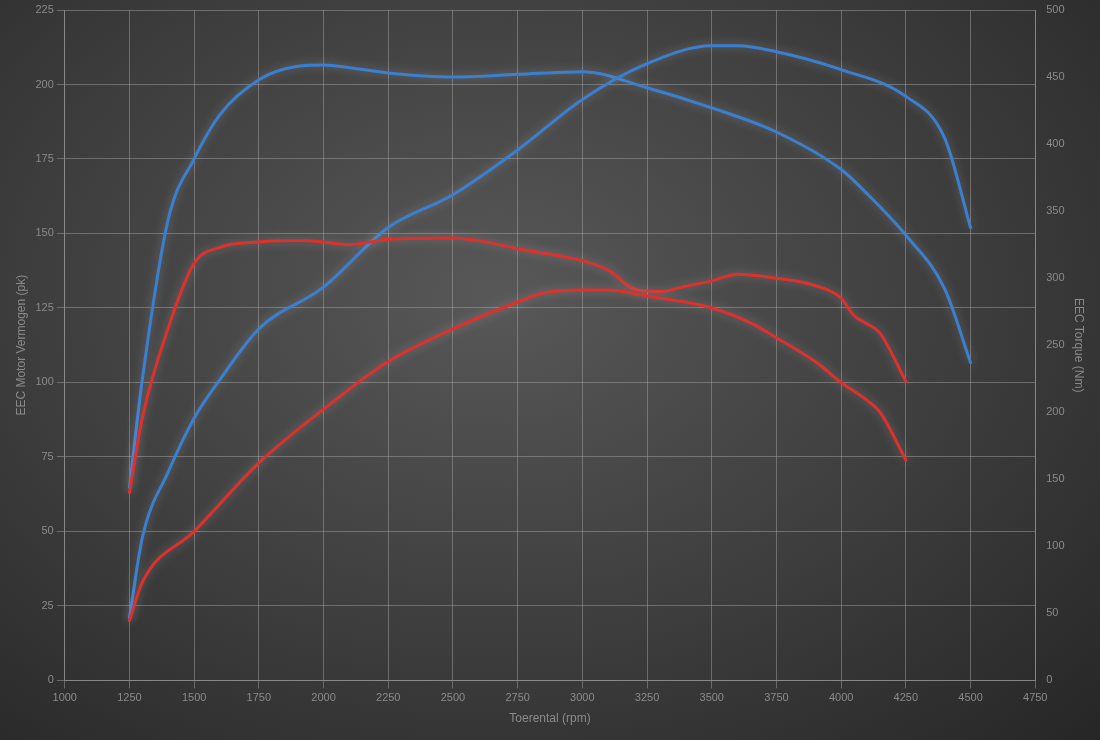  I want to click on y2-tick-label: 100, so click(1055, 545).